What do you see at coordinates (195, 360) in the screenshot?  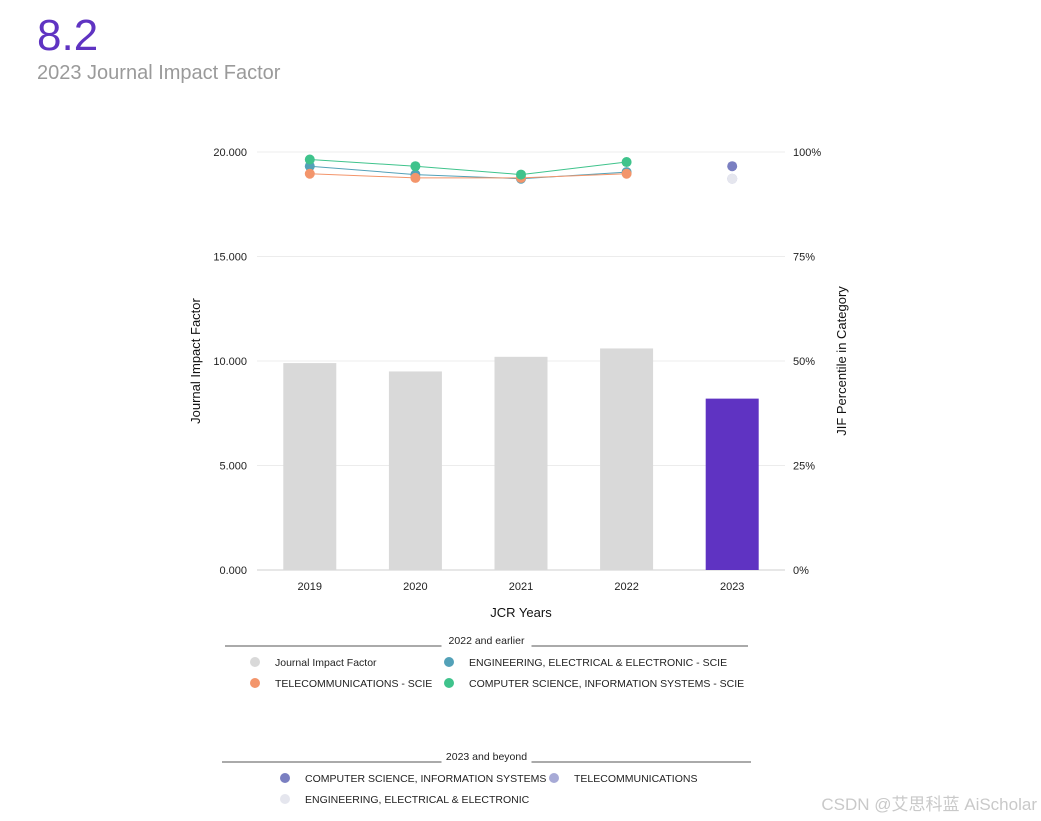 I see `y-axis-title: Journal Impact Factor` at bounding box center [195, 360].